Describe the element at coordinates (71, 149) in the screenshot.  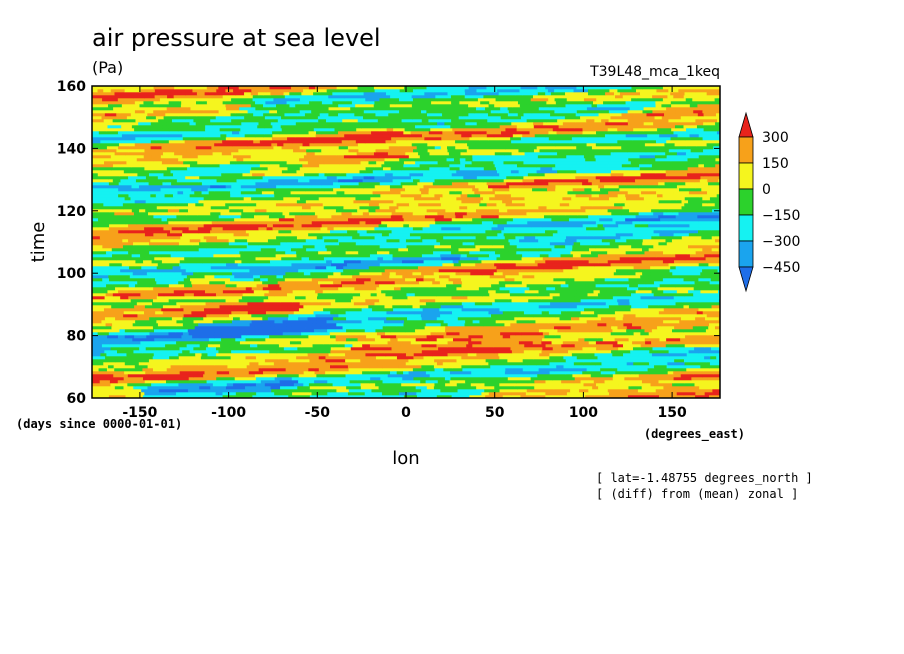
I see `y-tick-label: 140` at that location.